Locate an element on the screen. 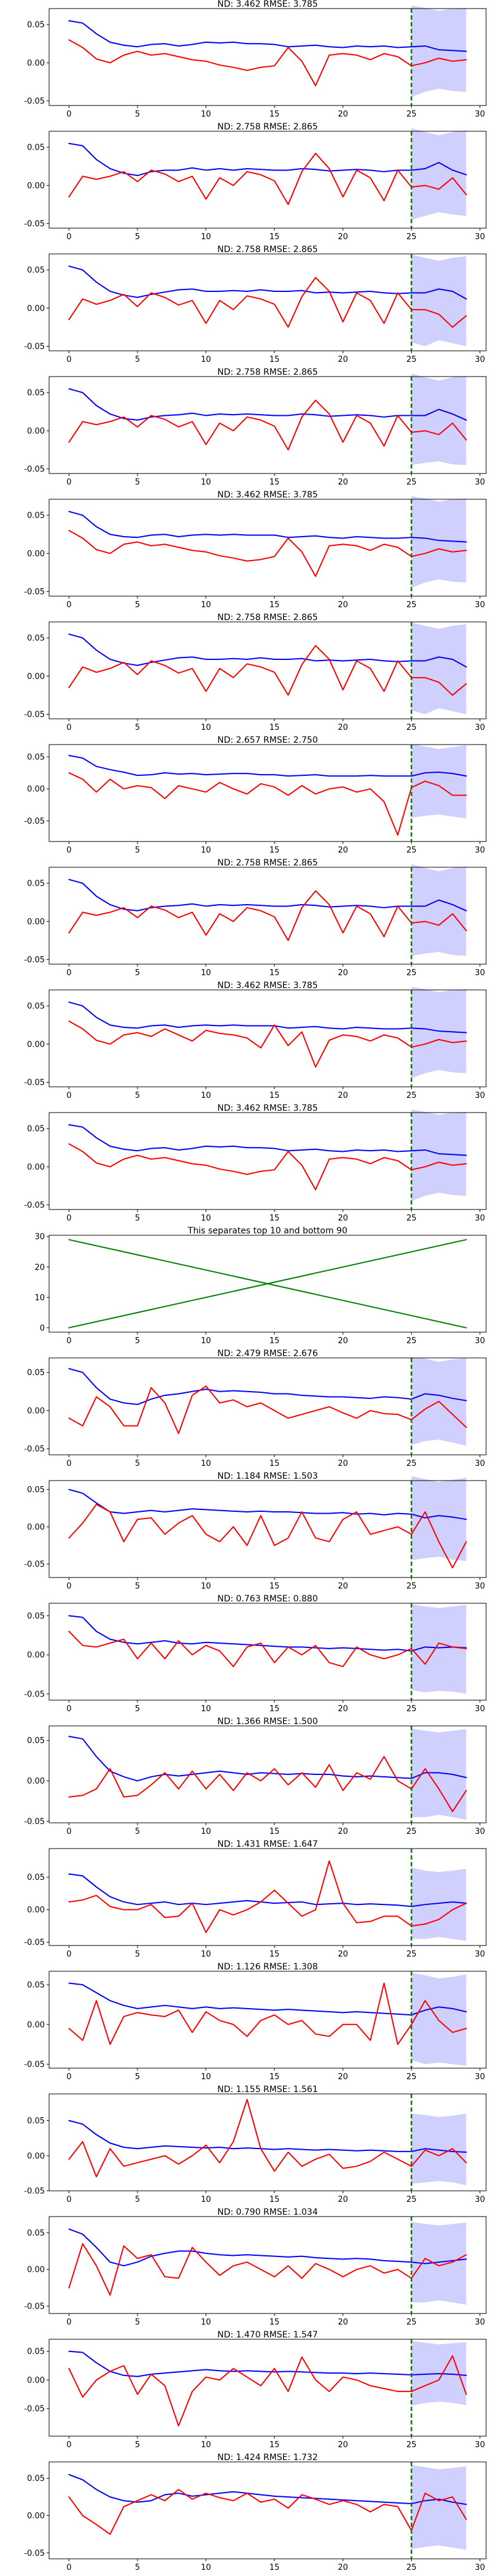 The height and width of the screenshot is (2576, 491). y-tick-label: 20 is located at coordinates (40, 1267).